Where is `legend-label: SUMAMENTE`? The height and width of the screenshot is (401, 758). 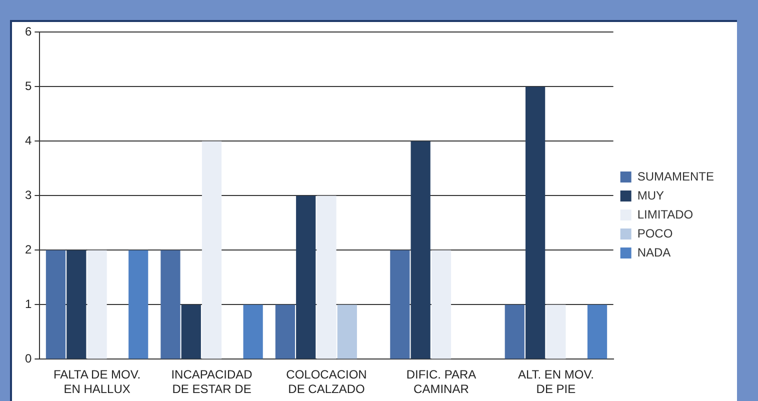
legend-label: SUMAMENTE is located at coordinates (675, 176).